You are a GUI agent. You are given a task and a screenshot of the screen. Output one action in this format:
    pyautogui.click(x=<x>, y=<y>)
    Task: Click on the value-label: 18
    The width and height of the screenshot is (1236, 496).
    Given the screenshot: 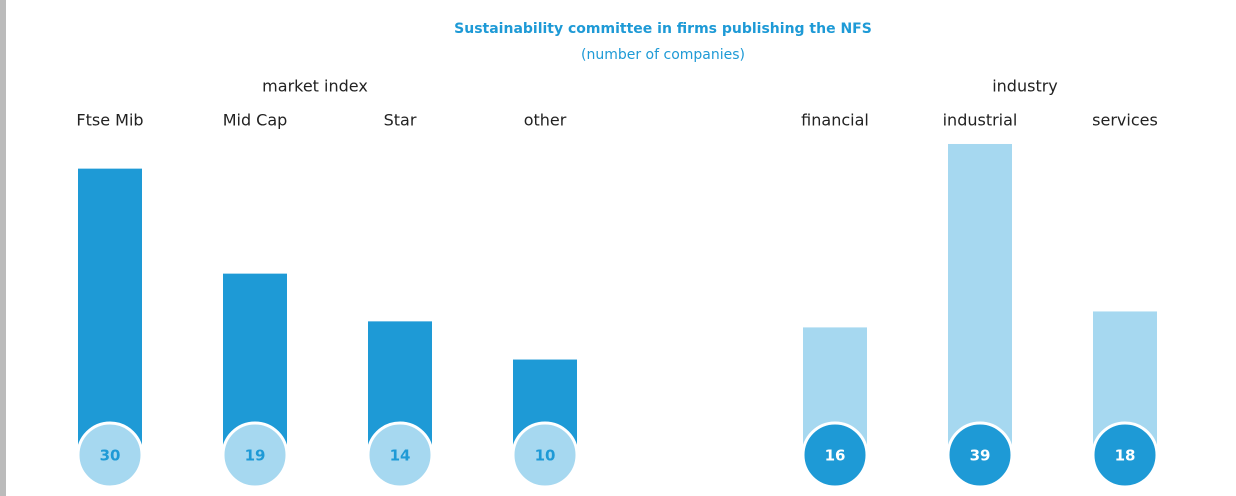 What is the action you would take?
    pyautogui.click(x=1125, y=456)
    